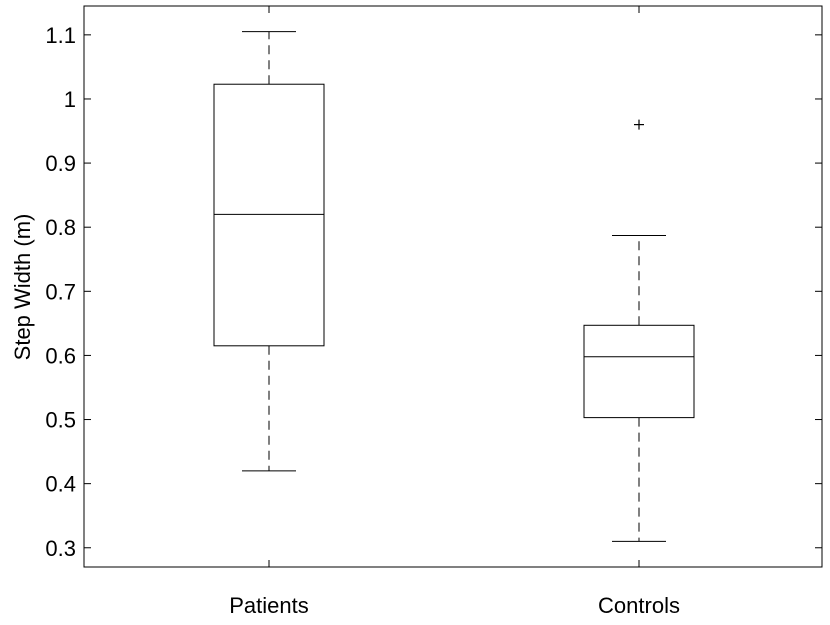 The width and height of the screenshot is (830, 625). Describe the element at coordinates (269, 605) in the screenshot. I see `x-tick-label: Patients` at that location.